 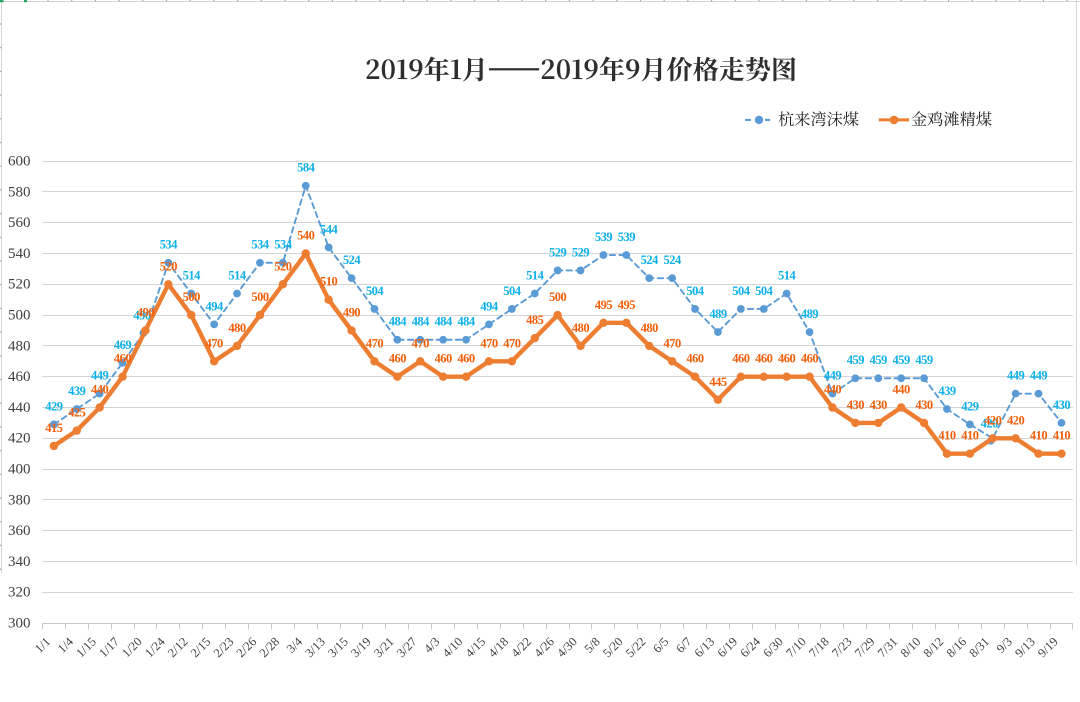 I want to click on svg-text: 445, so click(x=718, y=382).